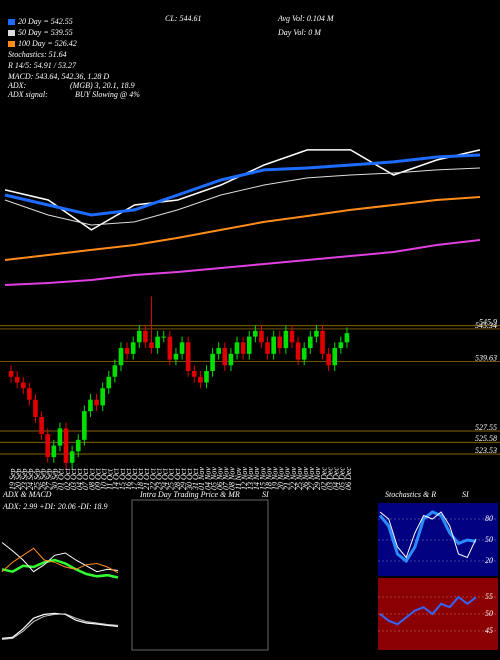 The width and height of the screenshot is (500, 660). I want to click on panel-title: ADX & MACD, so click(27, 494).